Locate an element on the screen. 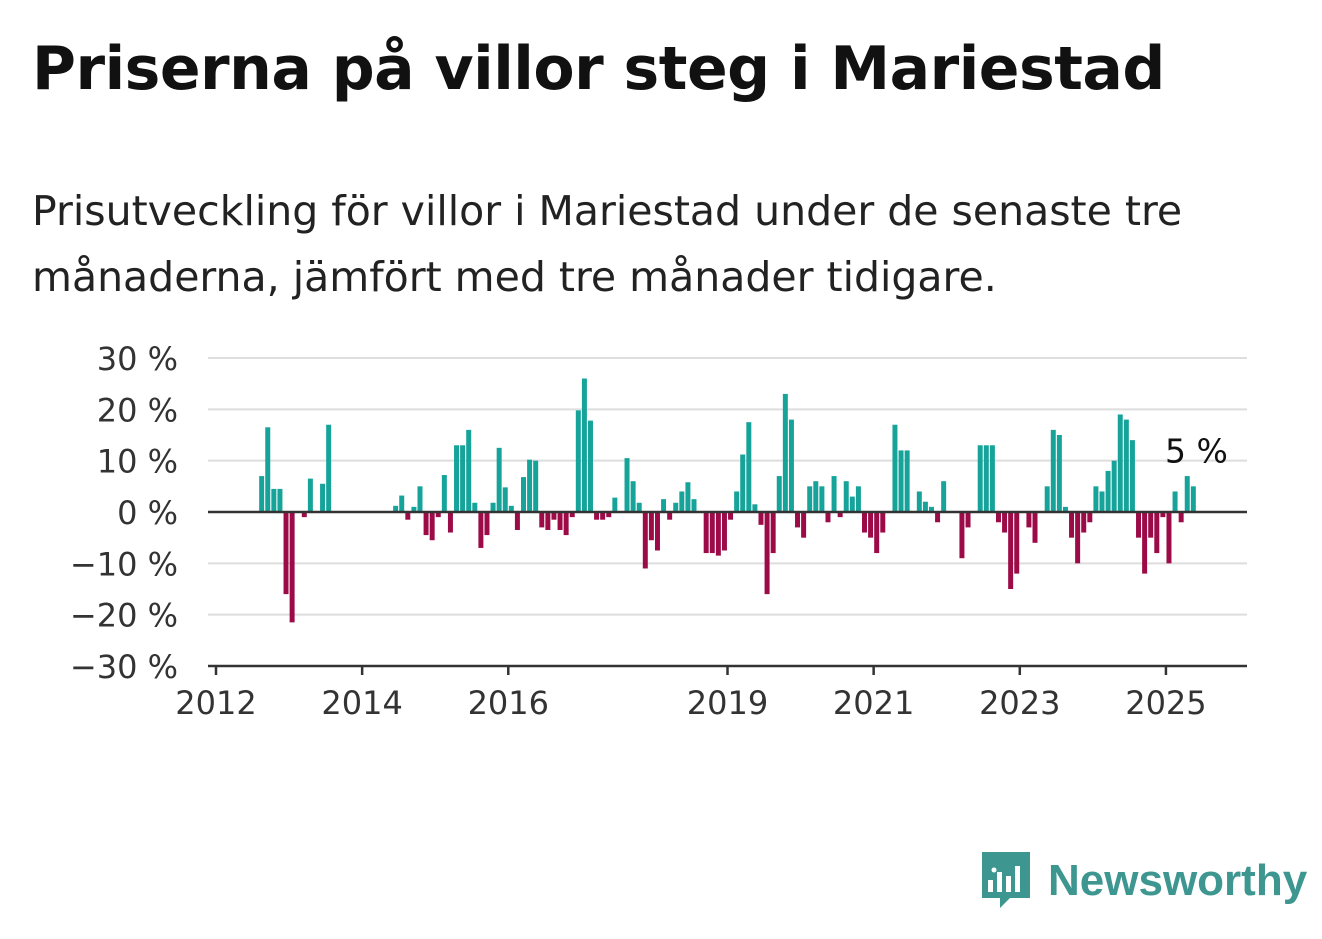 The image size is (1322, 939). y-tick-label: 0 % is located at coordinates (147, 513).